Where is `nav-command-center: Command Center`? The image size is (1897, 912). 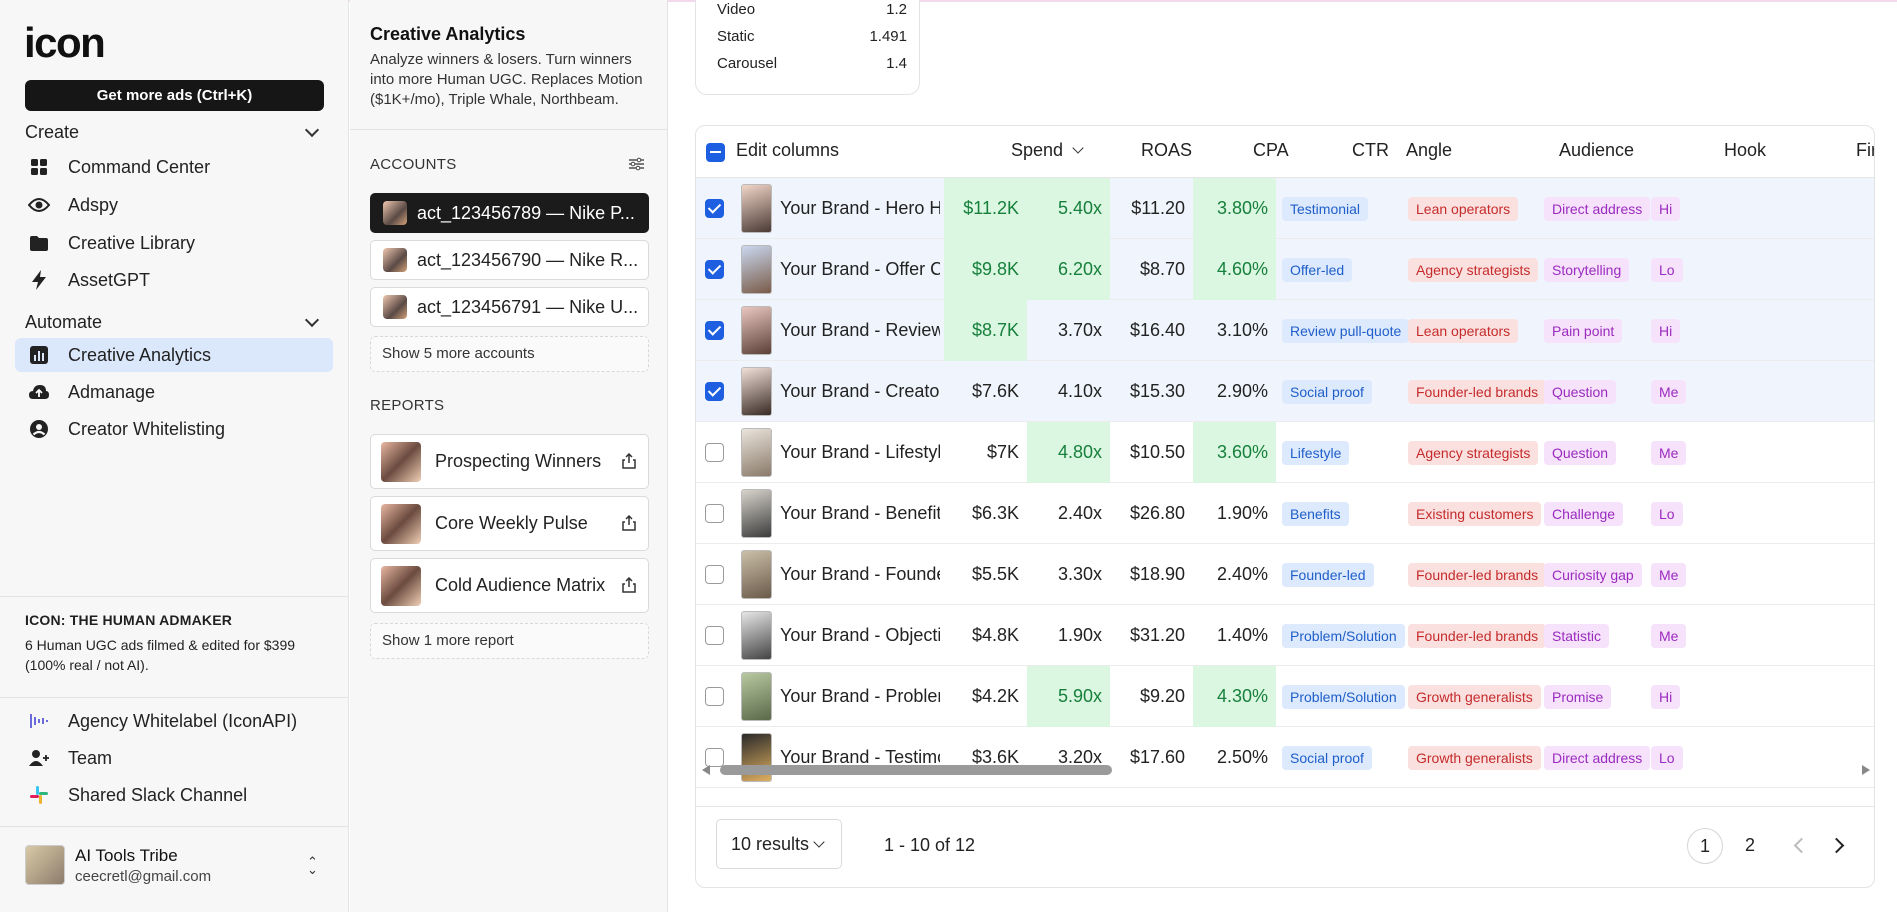 nav-command-center: Command Center is located at coordinates (174, 167).